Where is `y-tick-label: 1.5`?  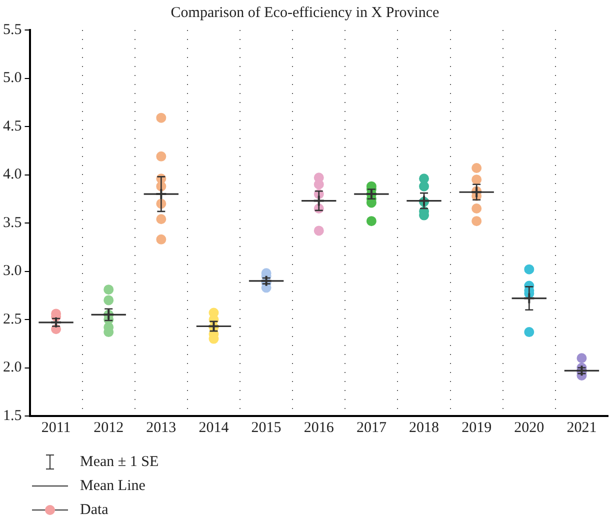
y-tick-label: 1.5 is located at coordinates (12, 416).